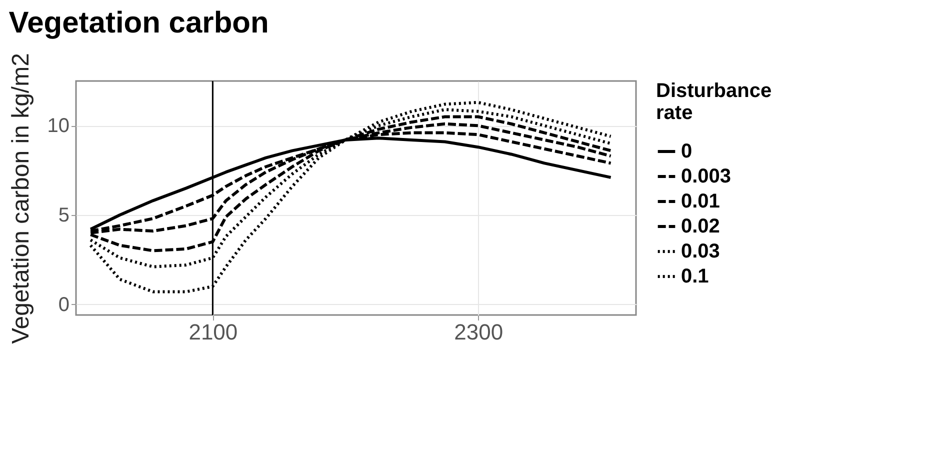 This screenshot has height=463, width=932. I want to click on legend-label: 0.1, so click(695, 277).